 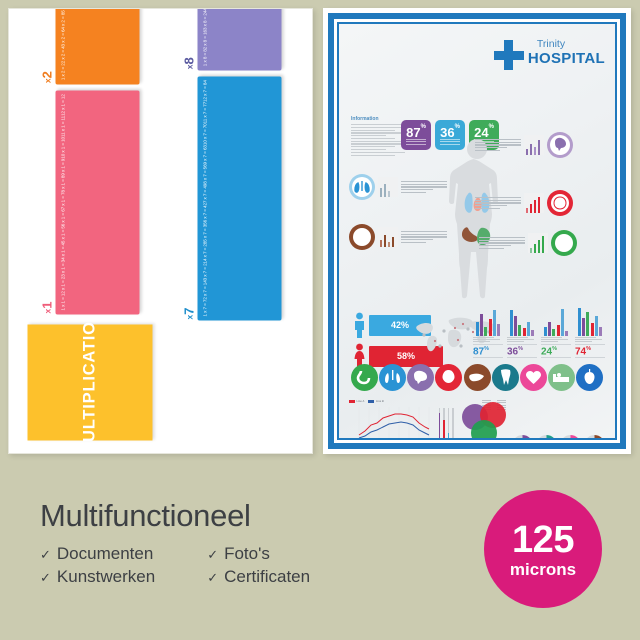 I want to click on stomach-callout-text, so click(x=502, y=243).